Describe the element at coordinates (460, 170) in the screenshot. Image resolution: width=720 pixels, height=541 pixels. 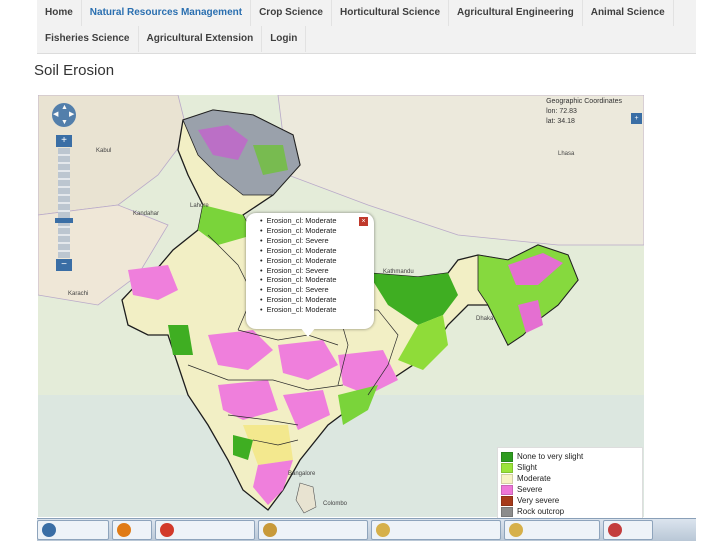
I see `region-china` at that location.